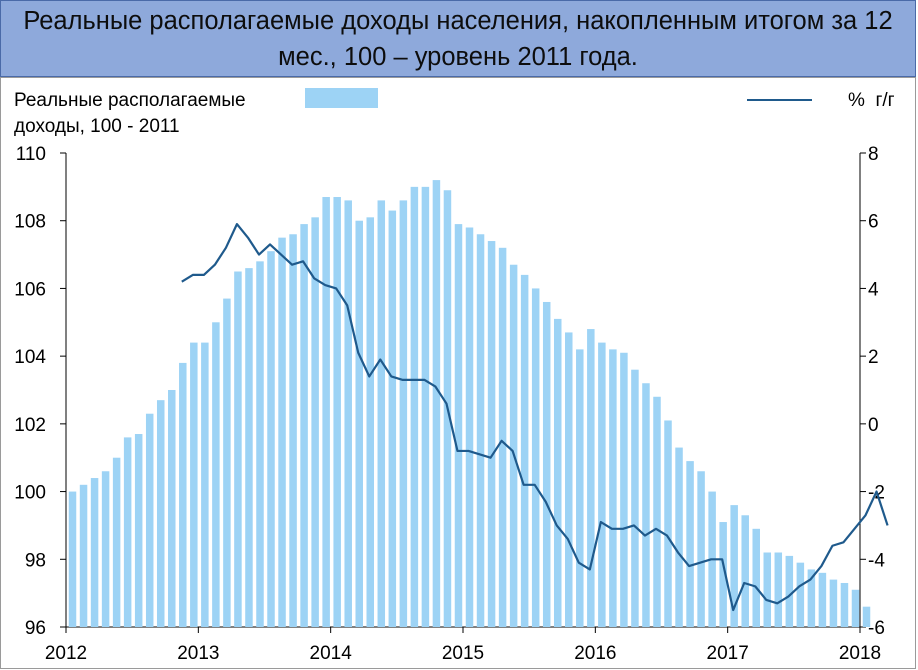  Describe the element at coordinates (871, 100) in the screenshot. I see `legend-line-label: % г/г` at that location.